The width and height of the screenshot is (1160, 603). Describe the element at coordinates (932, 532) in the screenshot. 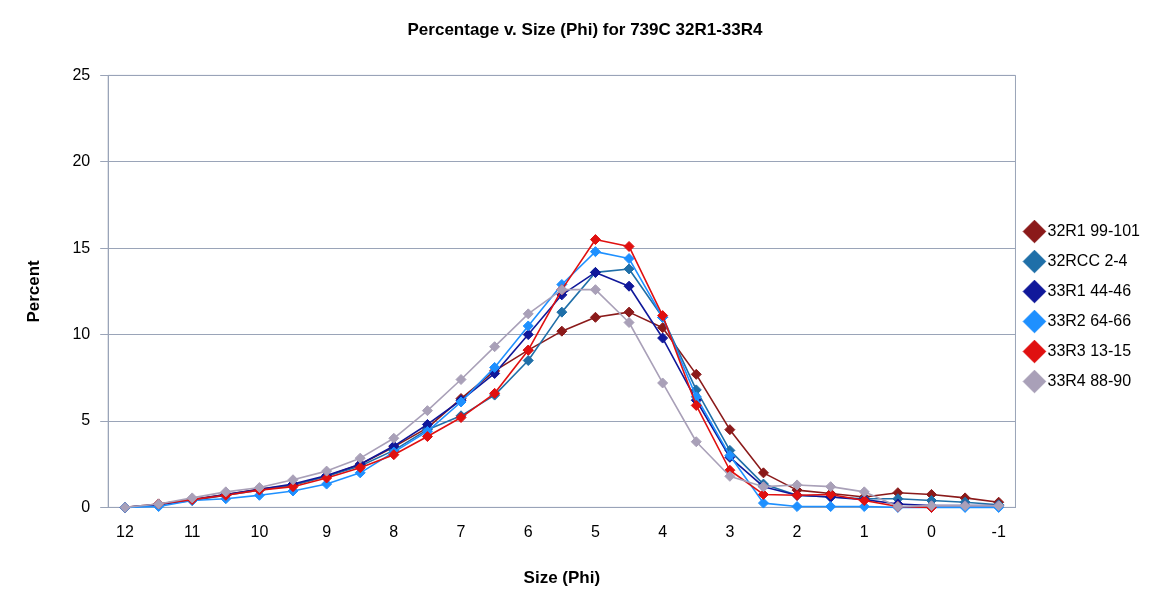

I see `x-tick-label: 0` at that location.